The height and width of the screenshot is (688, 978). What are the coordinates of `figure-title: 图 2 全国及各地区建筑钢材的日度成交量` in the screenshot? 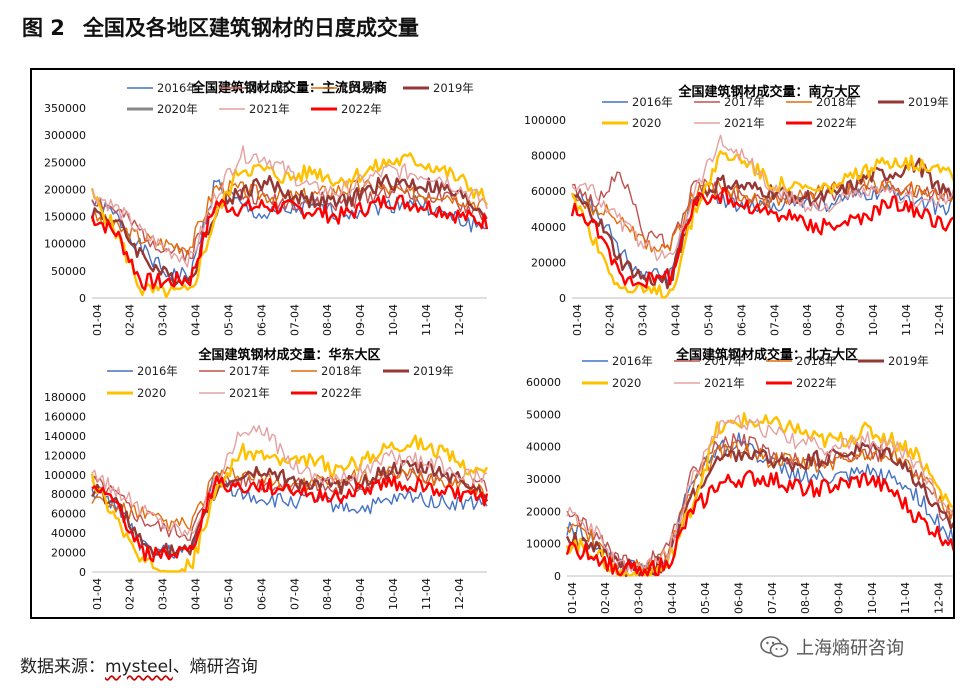 It's located at (220, 27).